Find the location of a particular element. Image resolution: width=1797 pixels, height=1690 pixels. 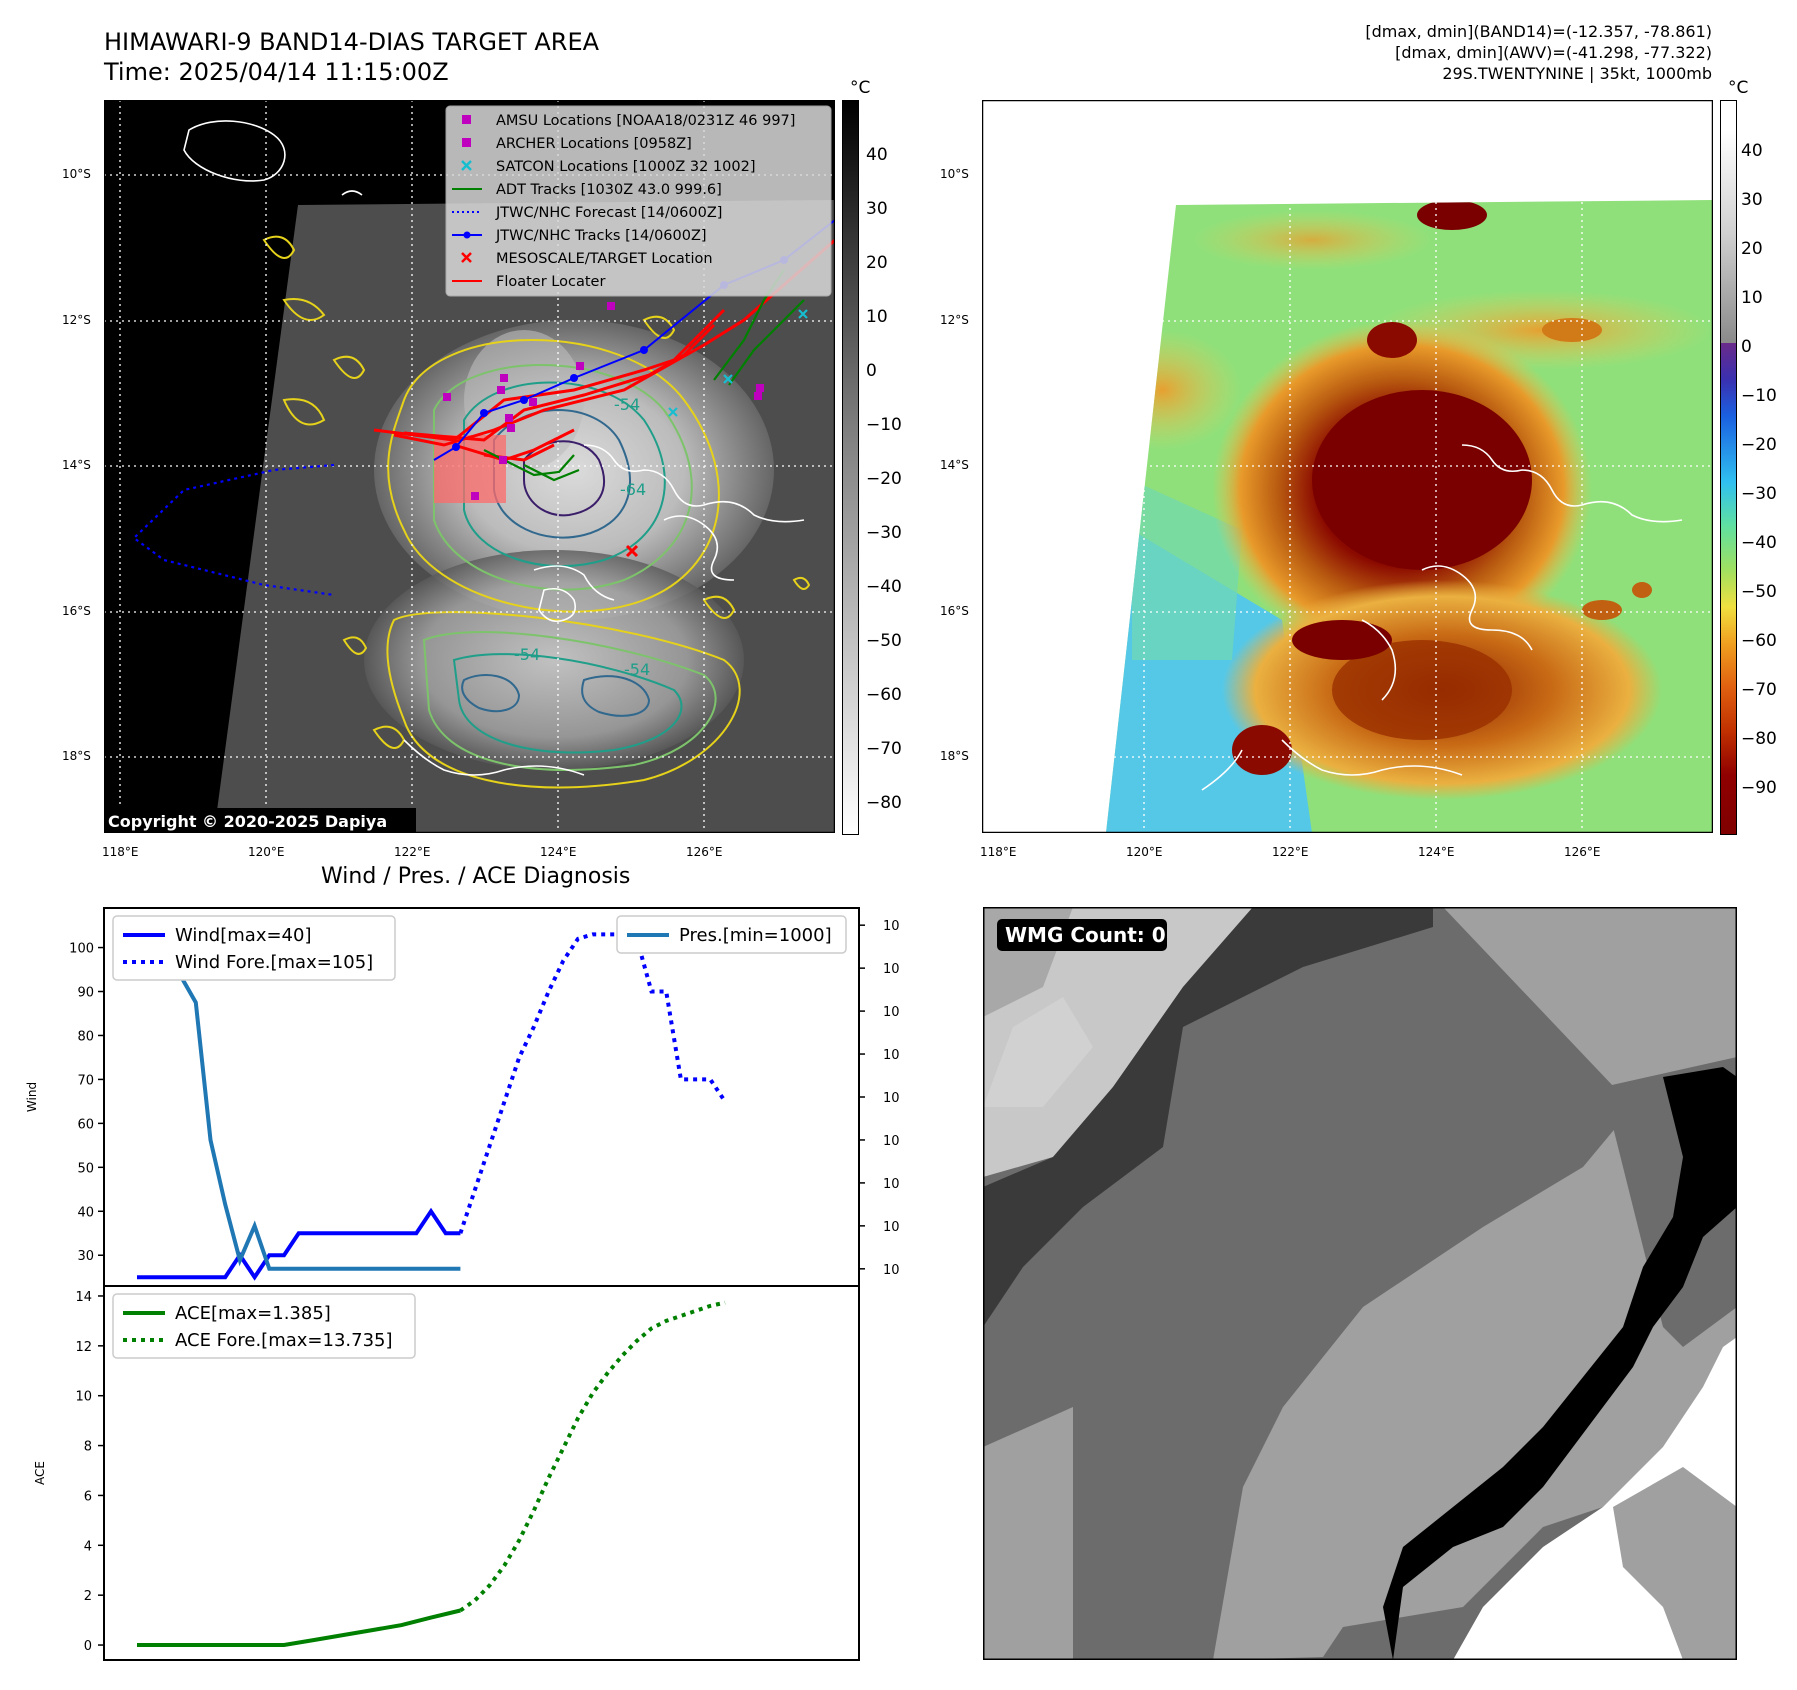

wmg-count-badge is located at coordinates (1082, 935).